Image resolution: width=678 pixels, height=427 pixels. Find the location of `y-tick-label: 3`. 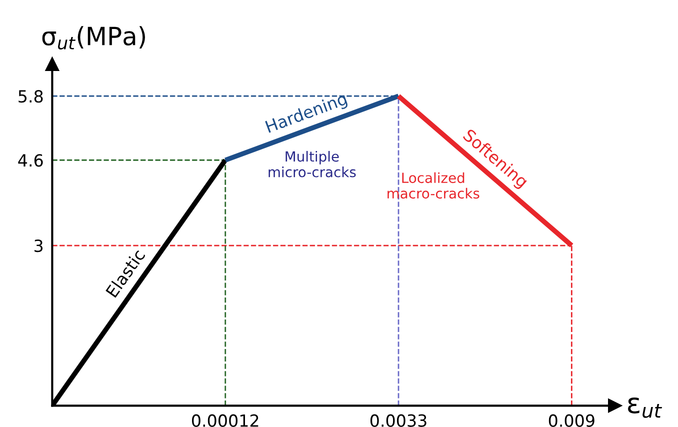

y-tick-label: 3 is located at coordinates (38, 245).